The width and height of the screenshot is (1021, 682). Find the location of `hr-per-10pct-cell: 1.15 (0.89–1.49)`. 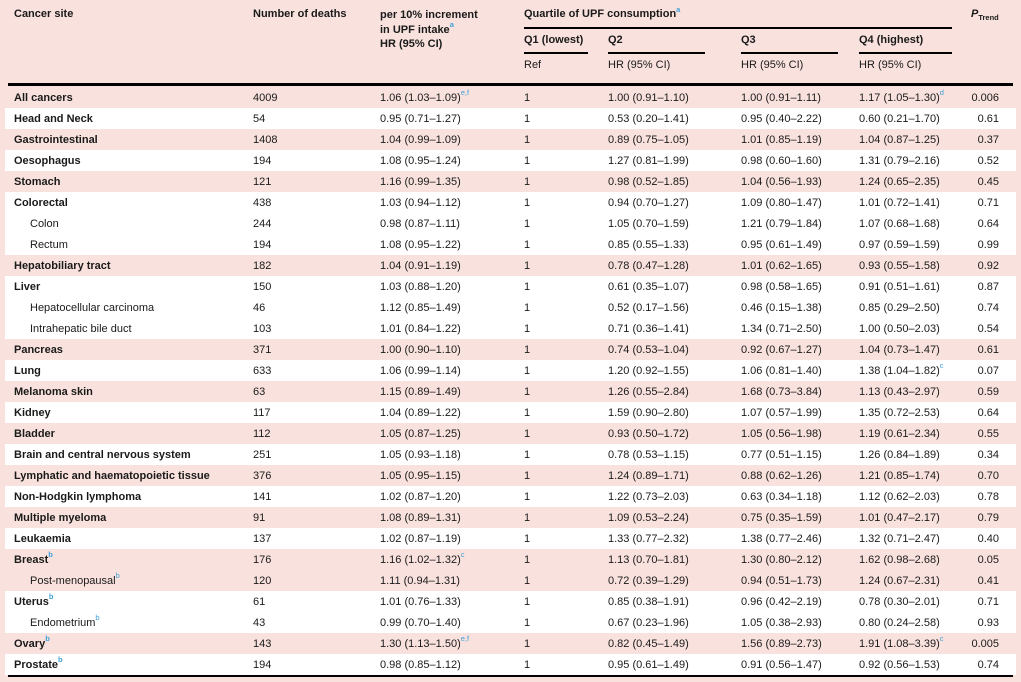

hr-per-10pct-cell: 1.15 (0.89–1.49) is located at coordinates (420, 391).